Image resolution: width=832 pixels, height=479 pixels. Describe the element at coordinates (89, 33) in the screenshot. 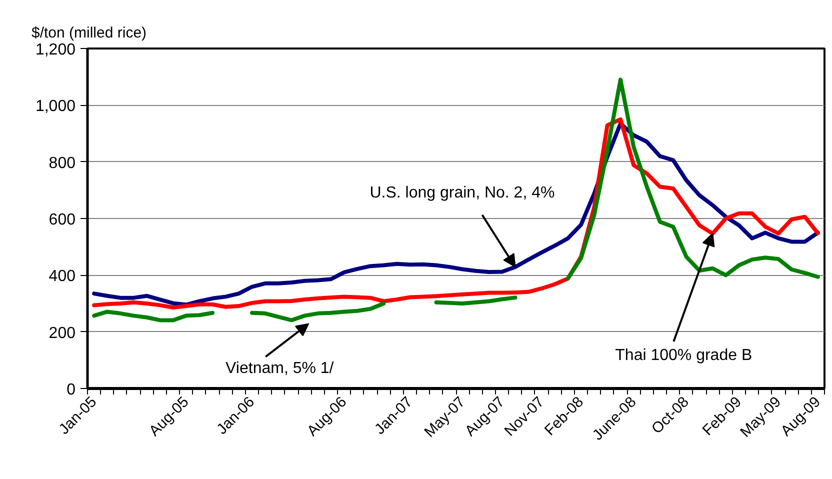

I see `y-axis-title: $/ton (milled rice)` at that location.